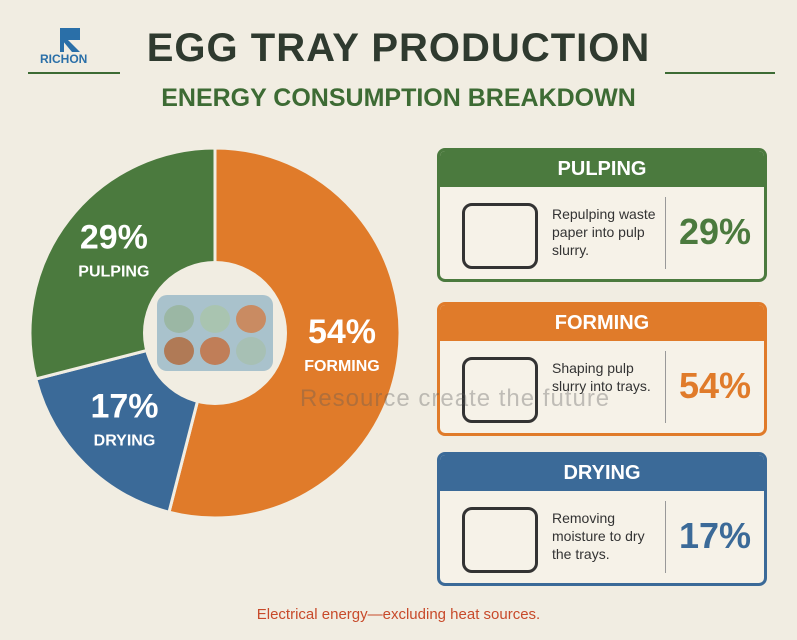  I want to click on card-title: DRYING, so click(602, 473).